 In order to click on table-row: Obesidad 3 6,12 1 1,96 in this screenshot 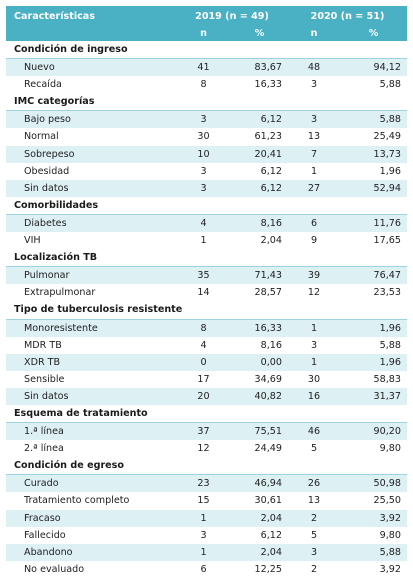, I will do `click(206, 171)`.